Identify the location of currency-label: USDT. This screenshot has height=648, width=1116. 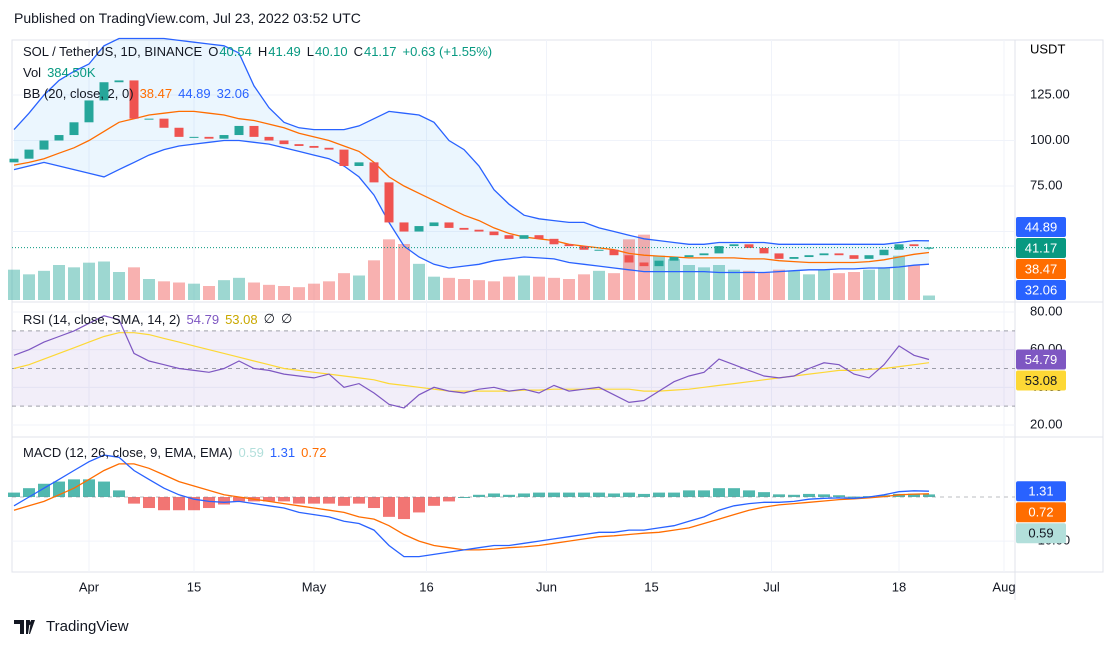
(1047, 48).